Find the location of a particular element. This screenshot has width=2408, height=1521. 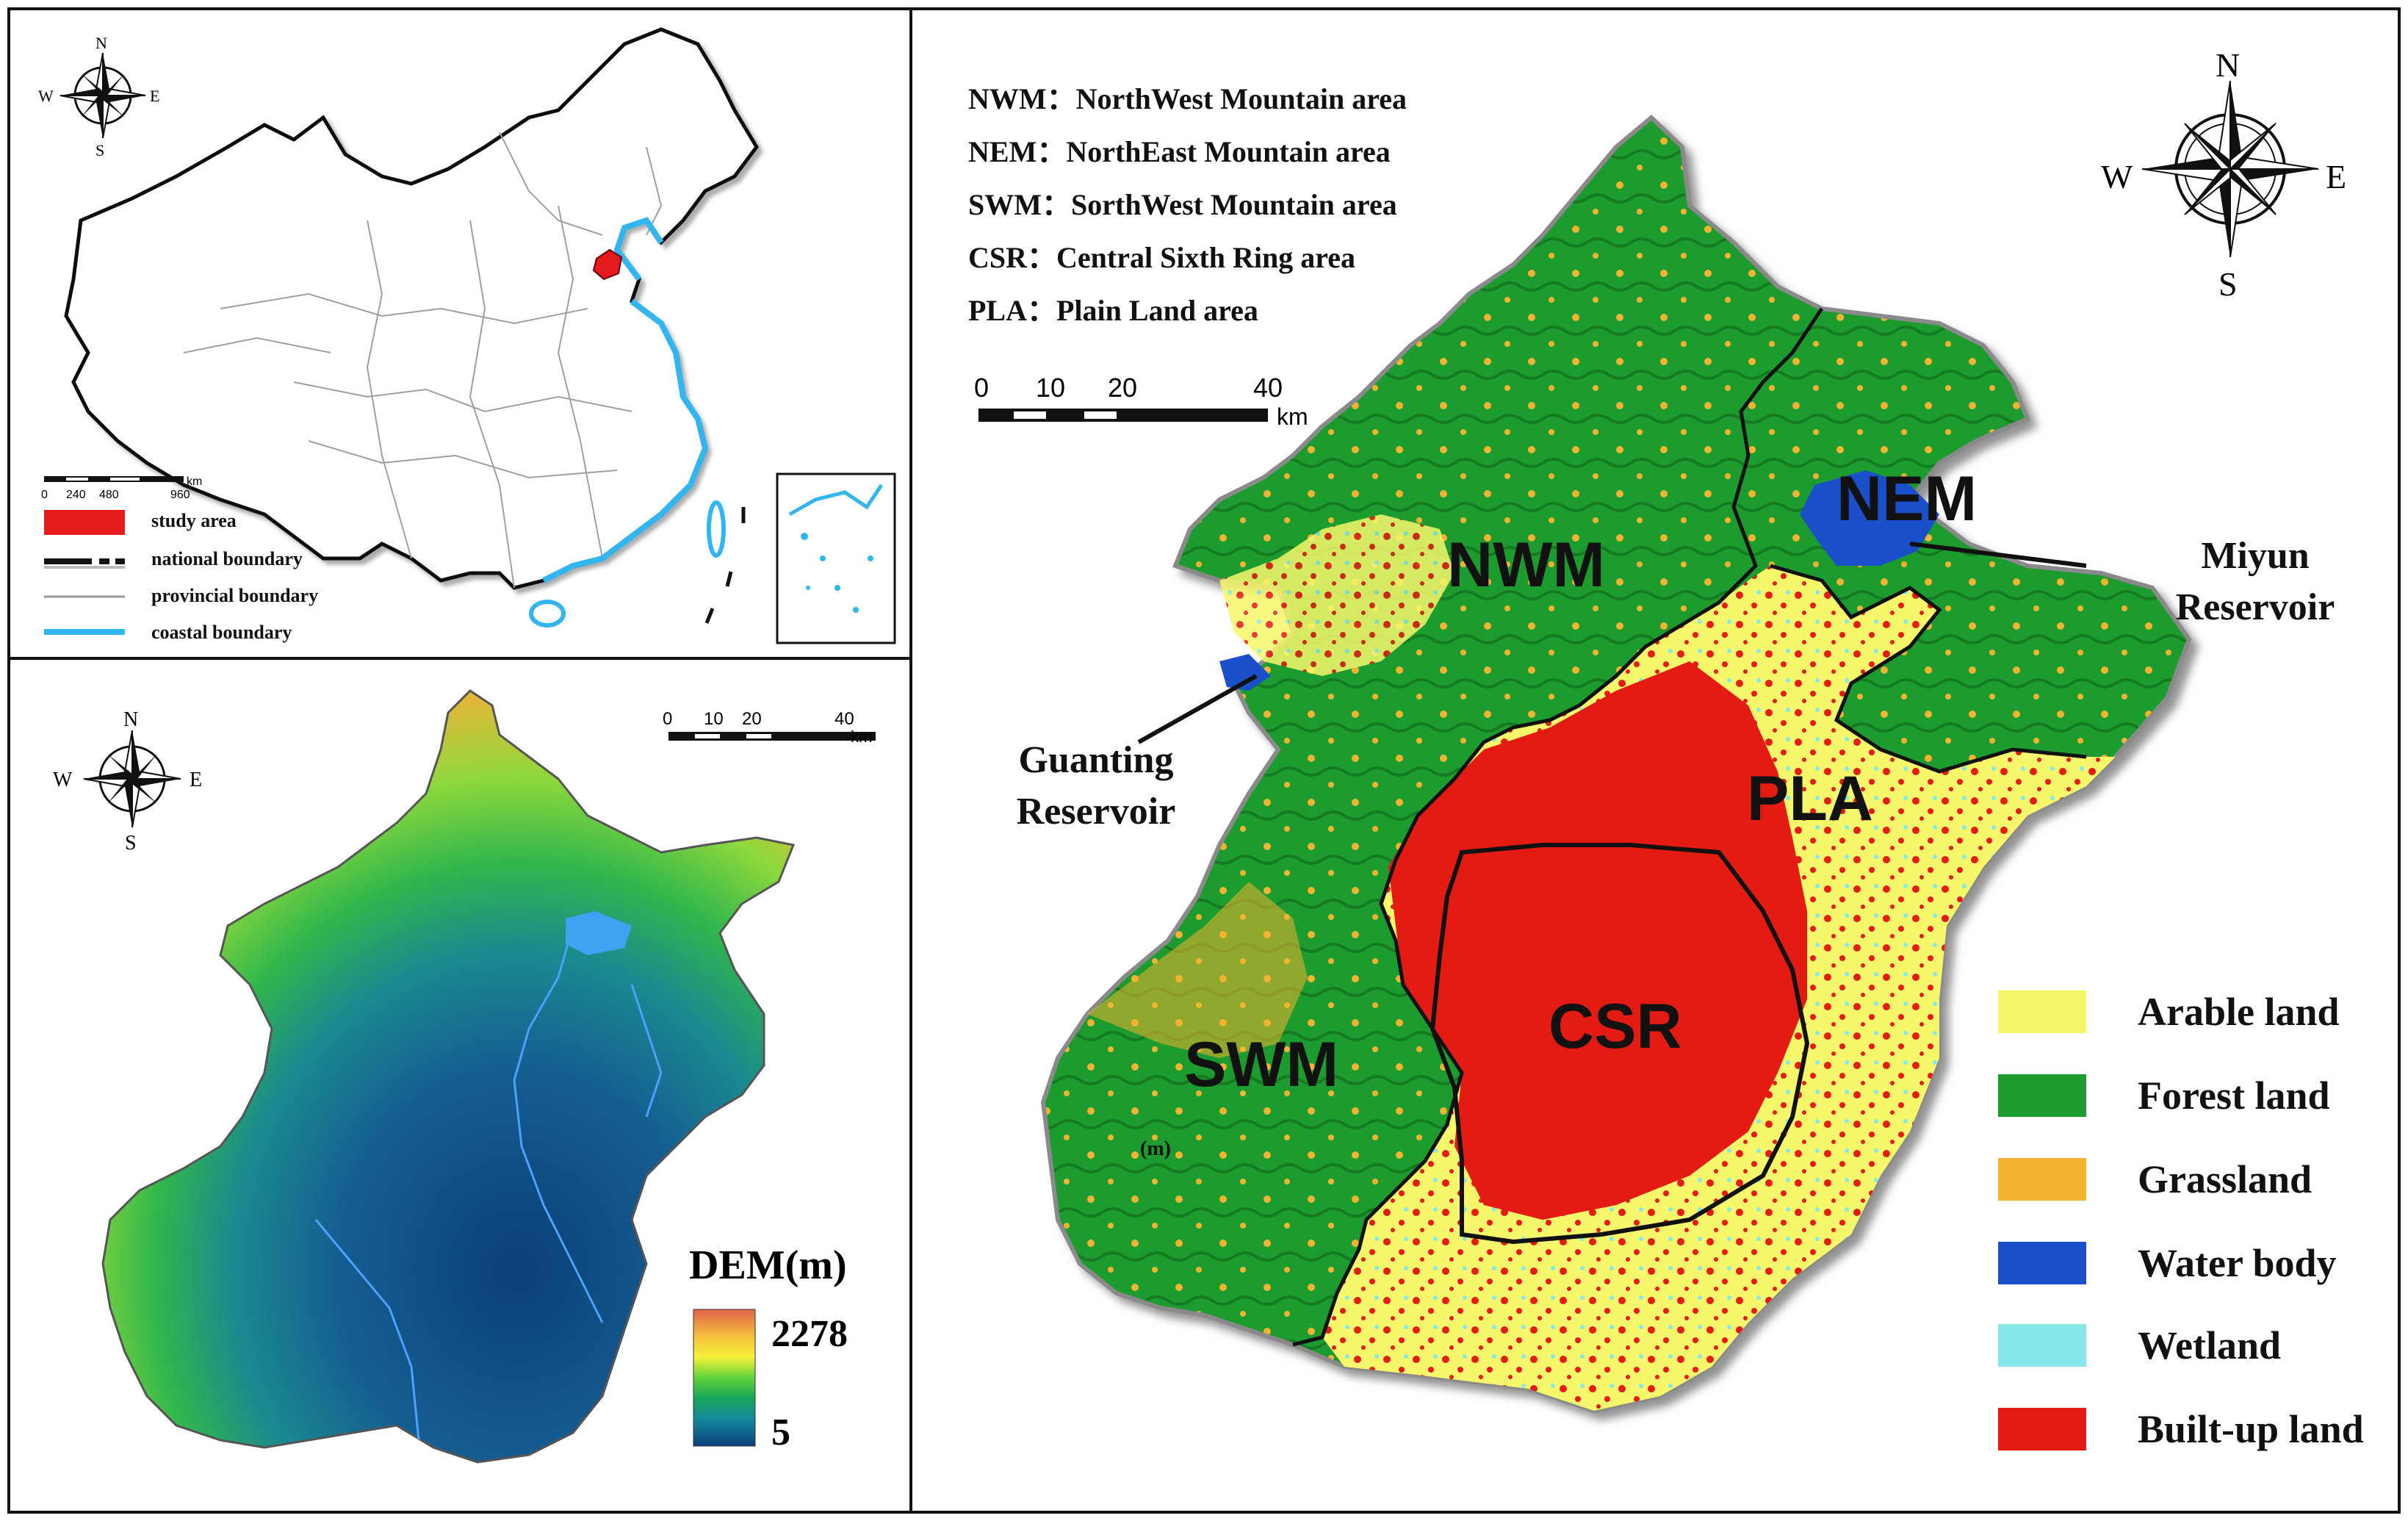

dem-legend-min: 5 is located at coordinates (780, 1432).